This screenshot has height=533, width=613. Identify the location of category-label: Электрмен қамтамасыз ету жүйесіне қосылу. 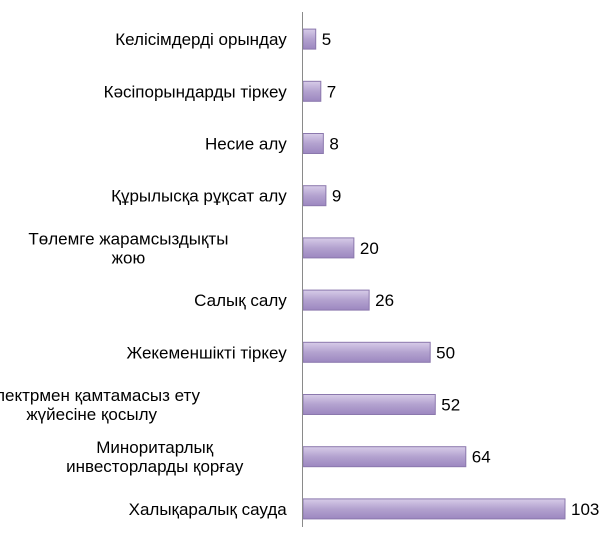
(100, 405).